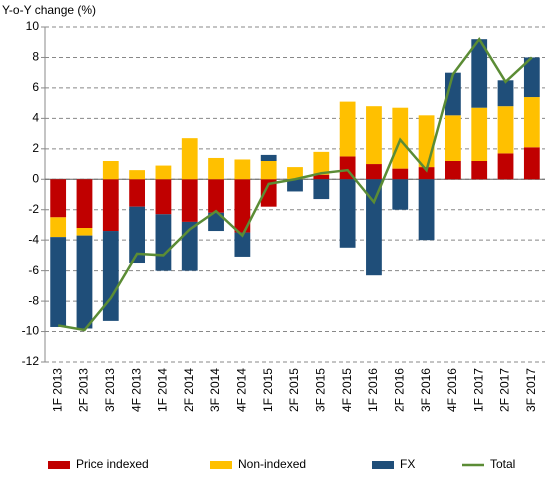 The image size is (547, 485). What do you see at coordinates (399, 390) in the screenshot?
I see `x-tick-label: 2F 2016` at bounding box center [399, 390].